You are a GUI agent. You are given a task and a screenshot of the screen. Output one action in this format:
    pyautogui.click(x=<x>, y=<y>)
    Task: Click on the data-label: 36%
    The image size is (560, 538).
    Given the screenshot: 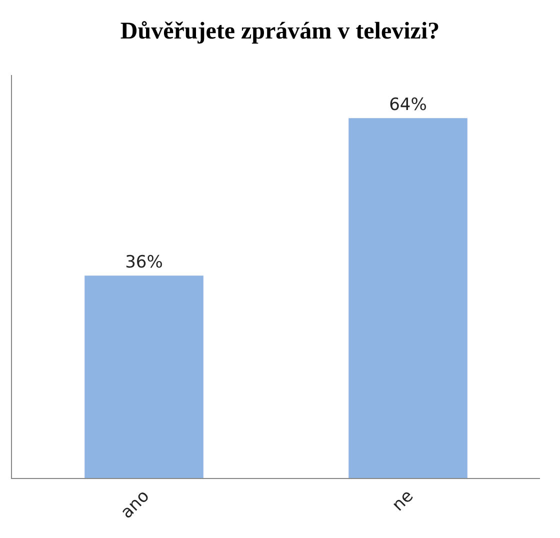 What is the action you would take?
    pyautogui.click(x=144, y=262)
    